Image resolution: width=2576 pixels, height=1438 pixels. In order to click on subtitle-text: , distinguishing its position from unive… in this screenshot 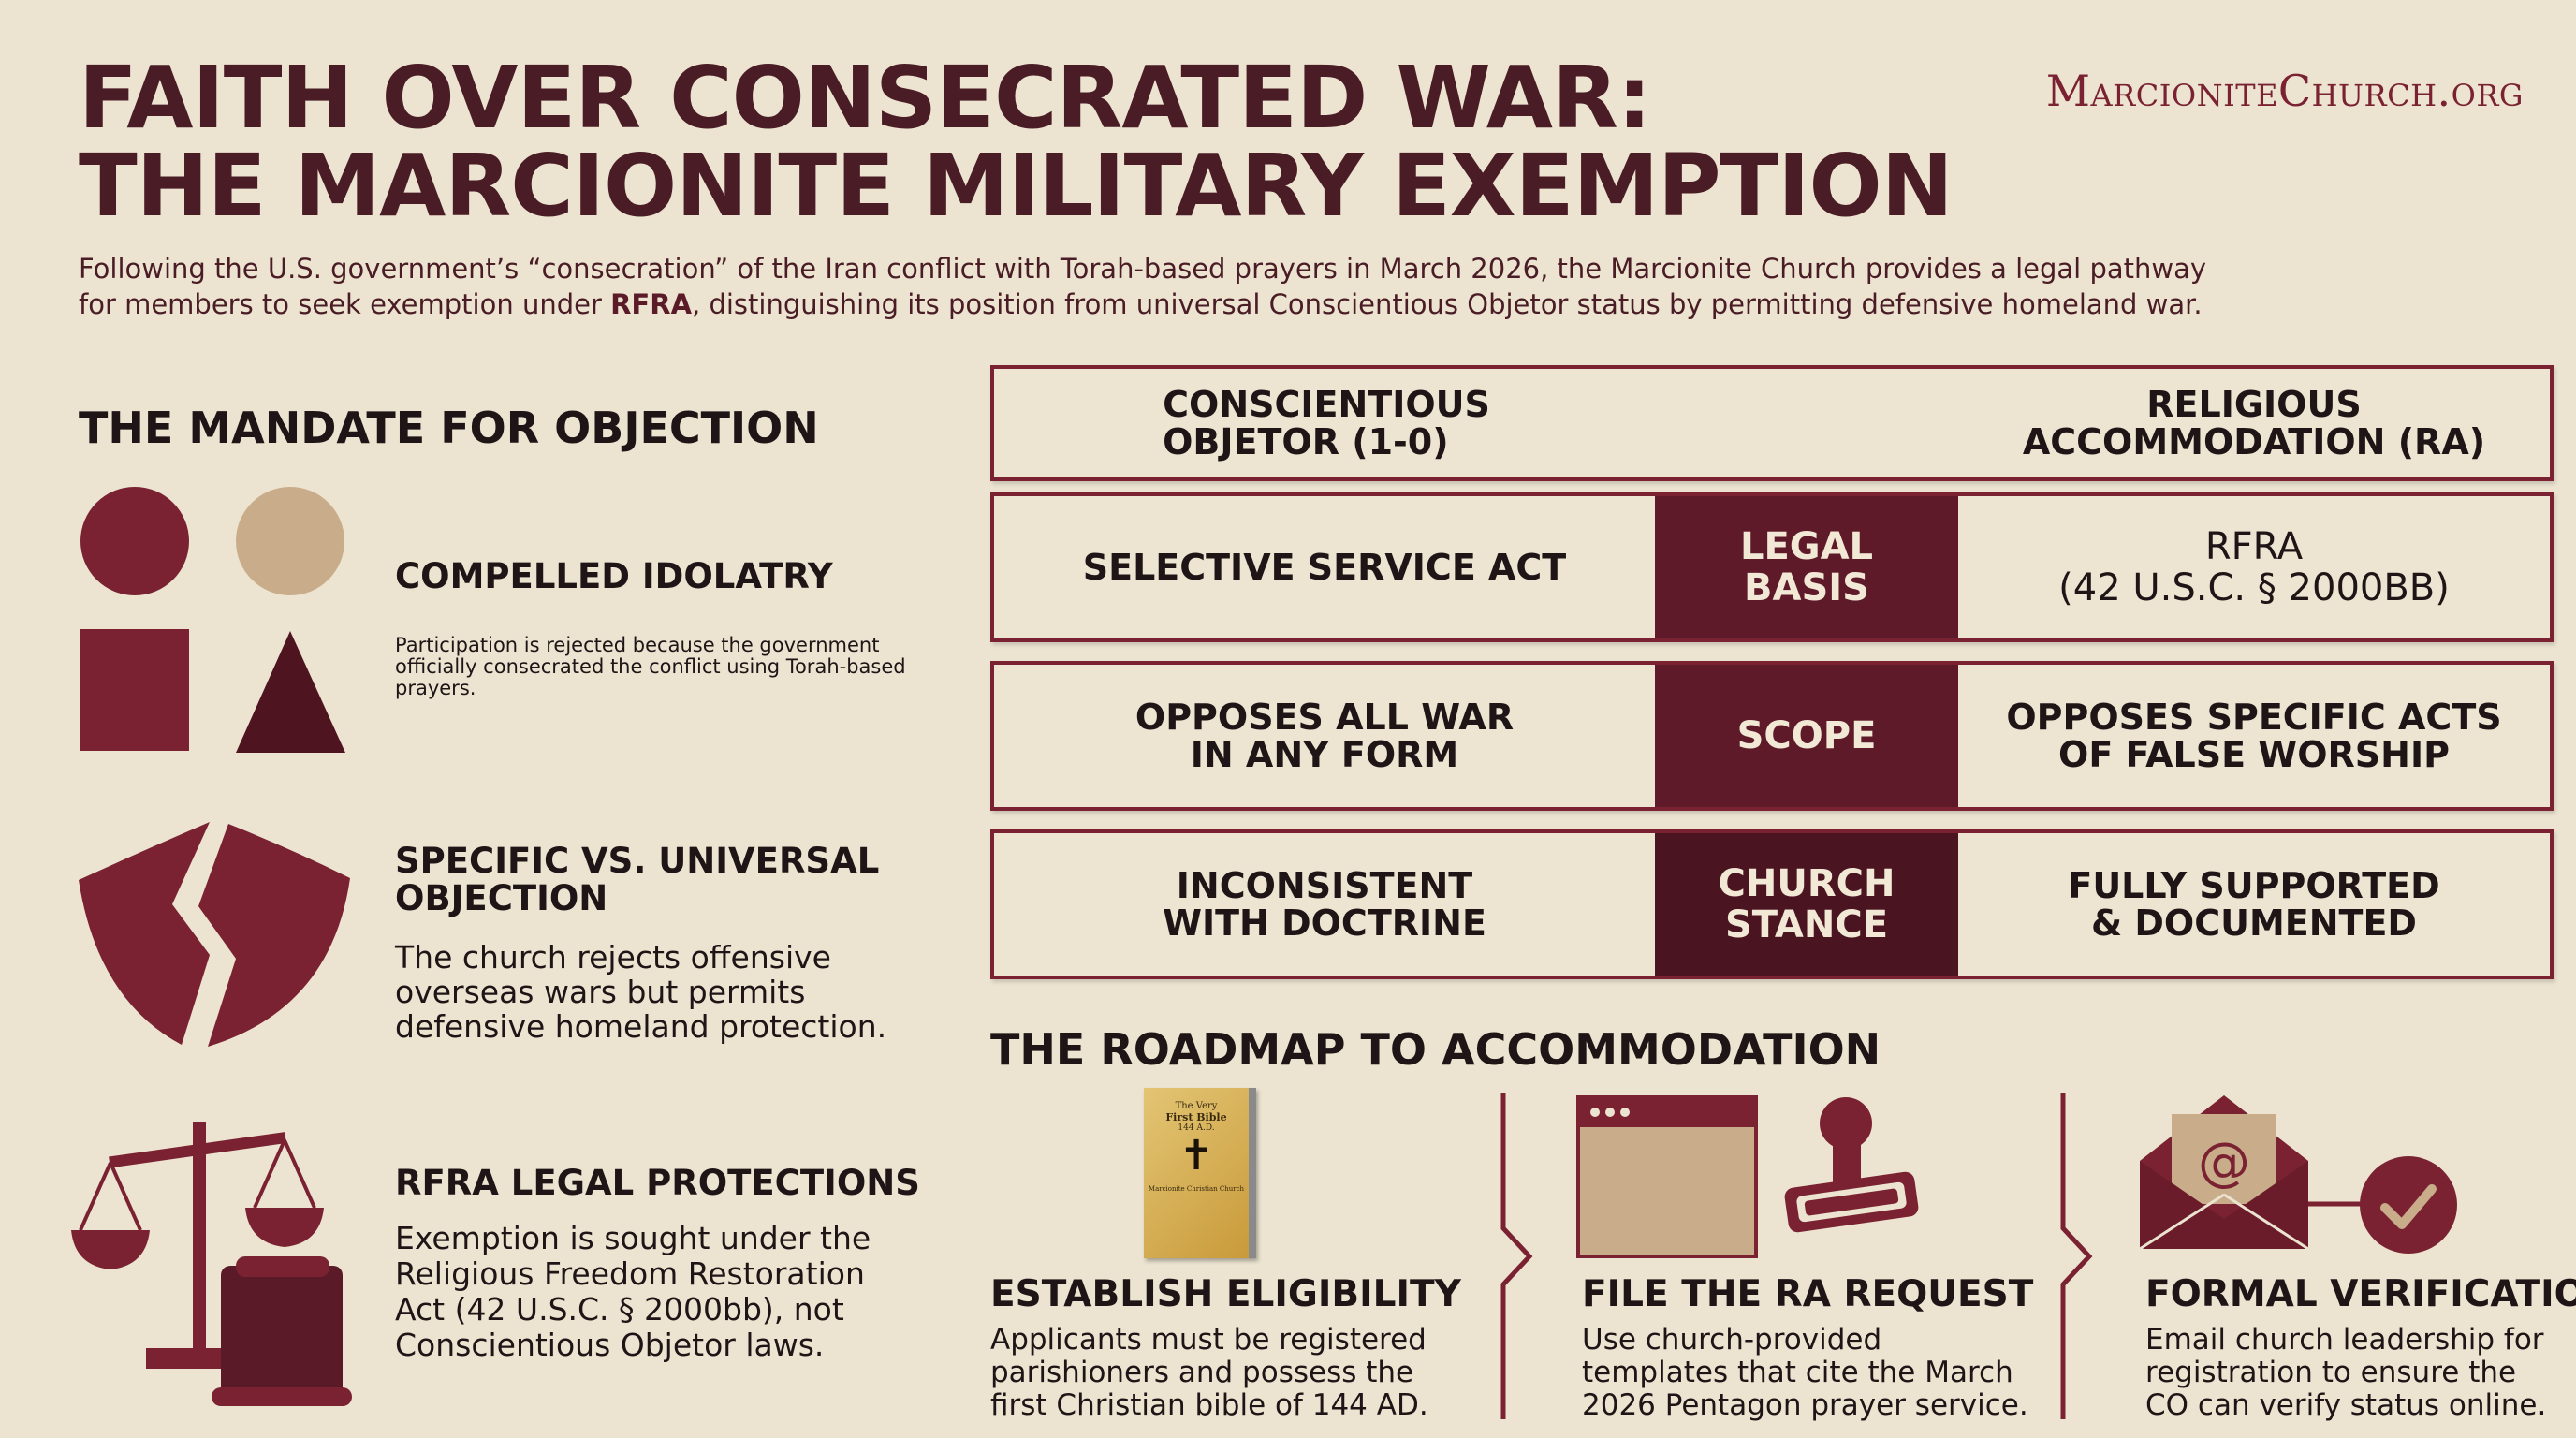, I will do `click(1447, 304)`.